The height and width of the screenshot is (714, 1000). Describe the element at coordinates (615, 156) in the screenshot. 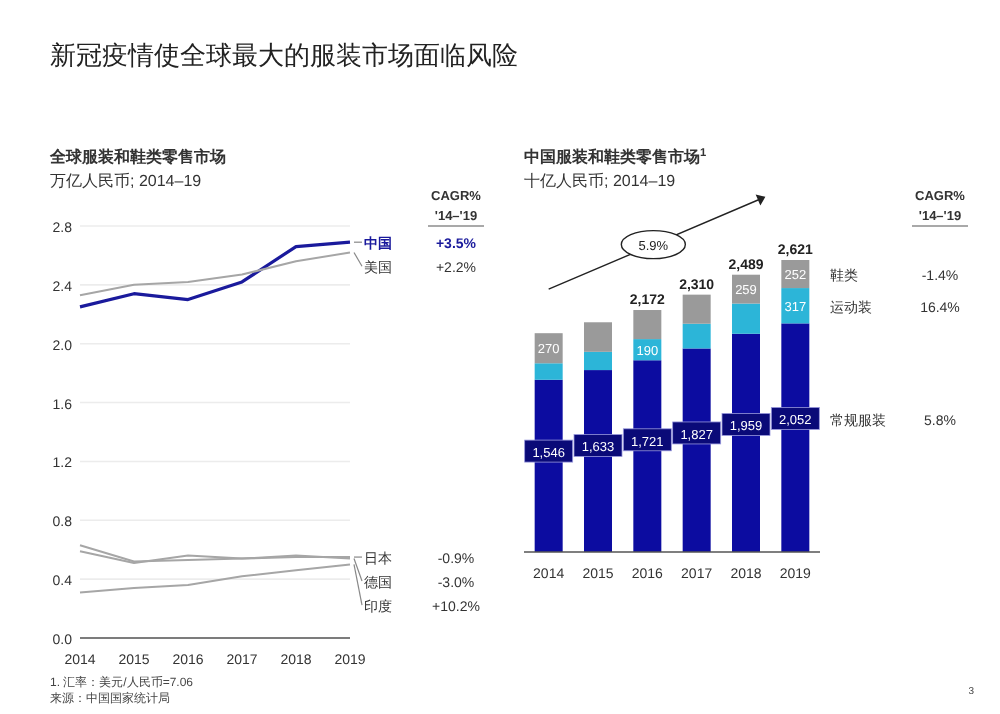

I see `chart-title: 中国服装和鞋类零售市场$^{1}$` at that location.